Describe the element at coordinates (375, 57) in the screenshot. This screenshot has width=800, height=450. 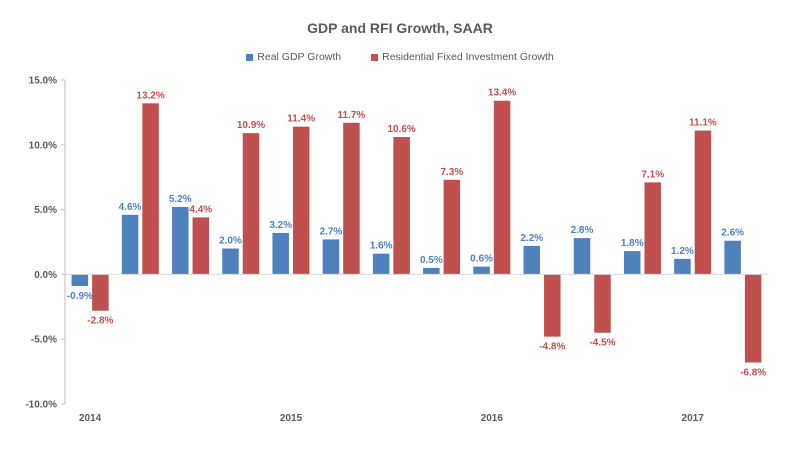
I see `legend-swatch-rfi` at that location.